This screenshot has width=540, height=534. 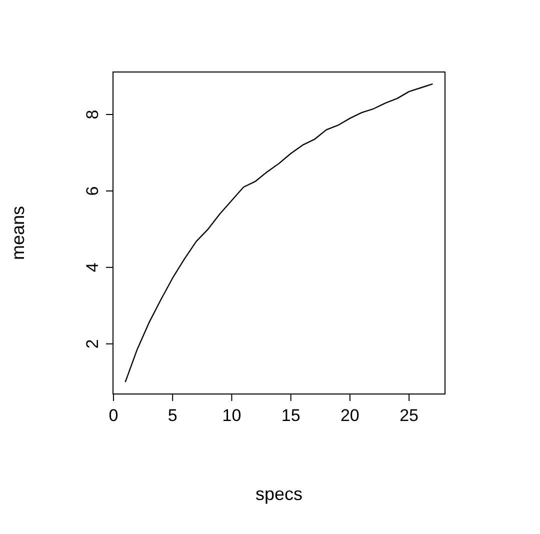 What do you see at coordinates (350, 415) in the screenshot?
I see `x-tick-label: 20` at bounding box center [350, 415].